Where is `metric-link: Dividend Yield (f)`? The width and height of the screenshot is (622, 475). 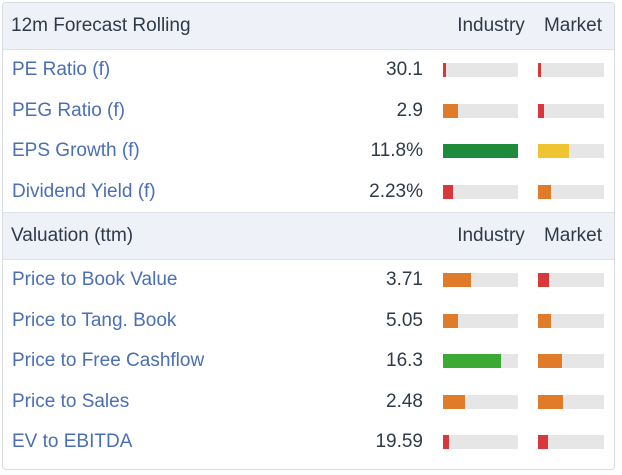
metric-link: Dividend Yield (f) is located at coordinates (84, 191).